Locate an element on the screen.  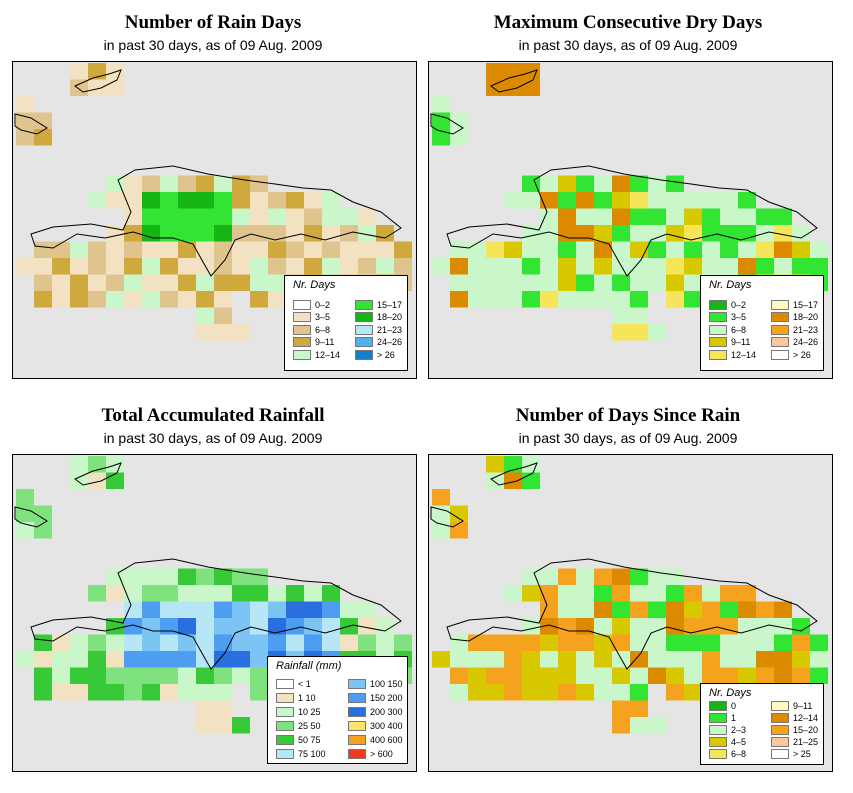
legend-label: > 26 is located at coordinates (802, 354).